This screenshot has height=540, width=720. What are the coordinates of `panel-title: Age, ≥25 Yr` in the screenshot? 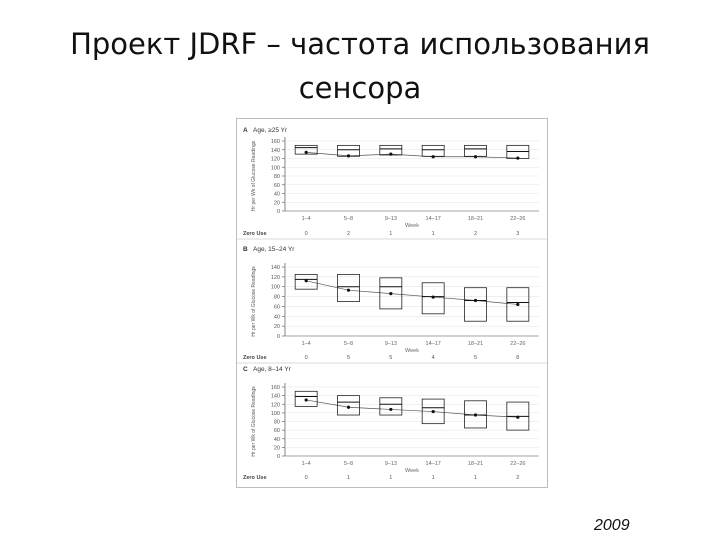 It's located at (270, 130).